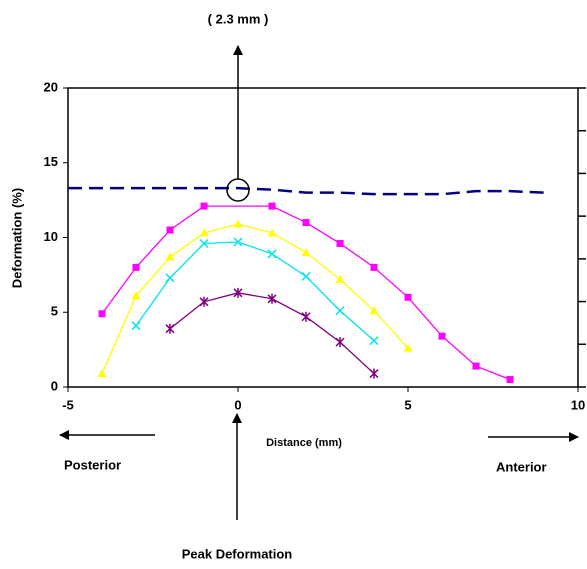 This screenshot has width=587, height=569. Describe the element at coordinates (54, 311) in the screenshot. I see `y-tick-label: 5` at that location.